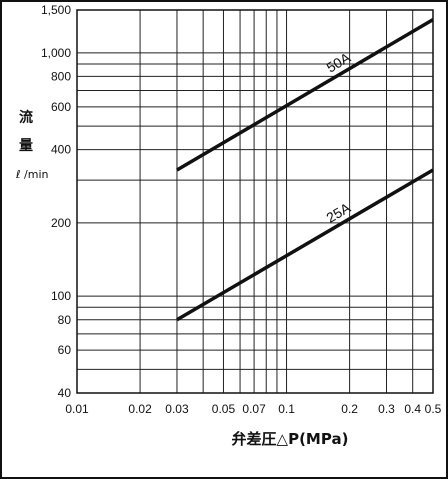  What do you see at coordinates (290, 439) in the screenshot?
I see `x-axis-label: 弁差圧△P(MPa)` at bounding box center [290, 439].